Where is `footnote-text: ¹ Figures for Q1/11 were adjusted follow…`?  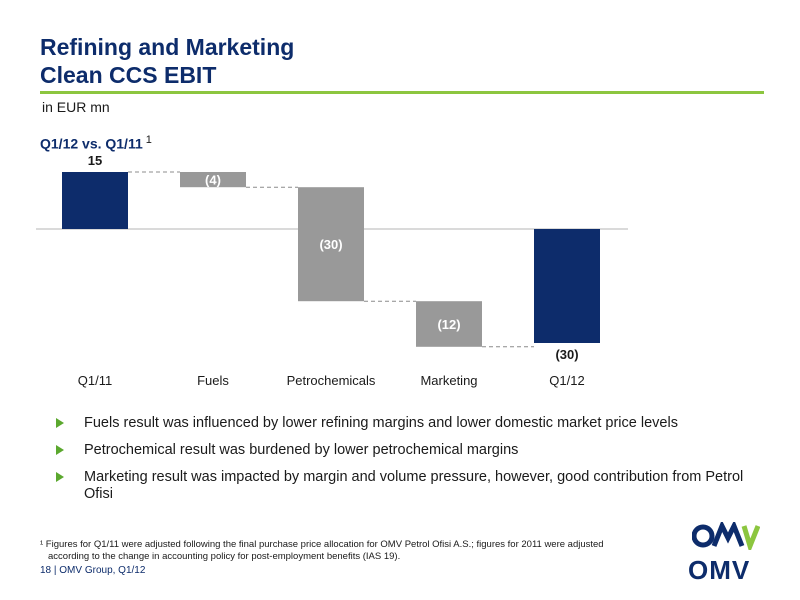 footnote-text: ¹ Figures for Q1/11 were adjusted follow… is located at coordinates (322, 550).